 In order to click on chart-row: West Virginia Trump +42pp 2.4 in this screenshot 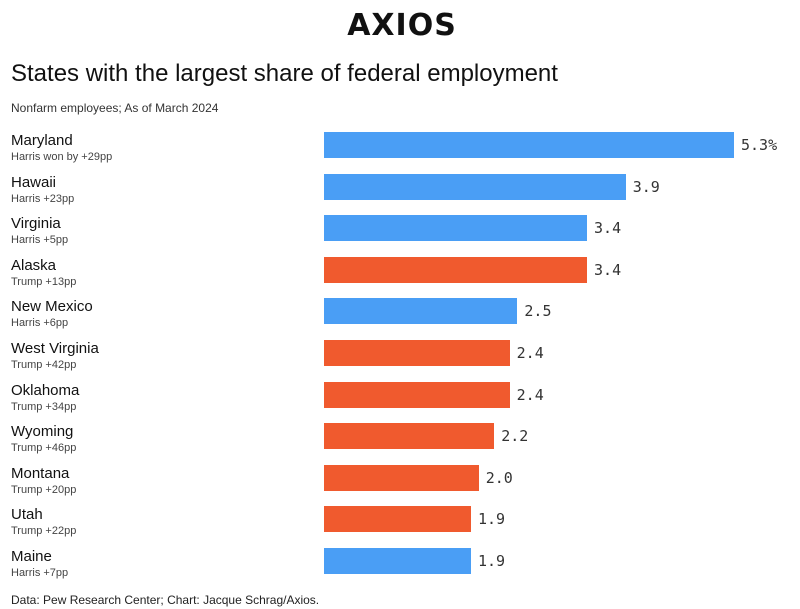, I will do `click(400, 361)`.